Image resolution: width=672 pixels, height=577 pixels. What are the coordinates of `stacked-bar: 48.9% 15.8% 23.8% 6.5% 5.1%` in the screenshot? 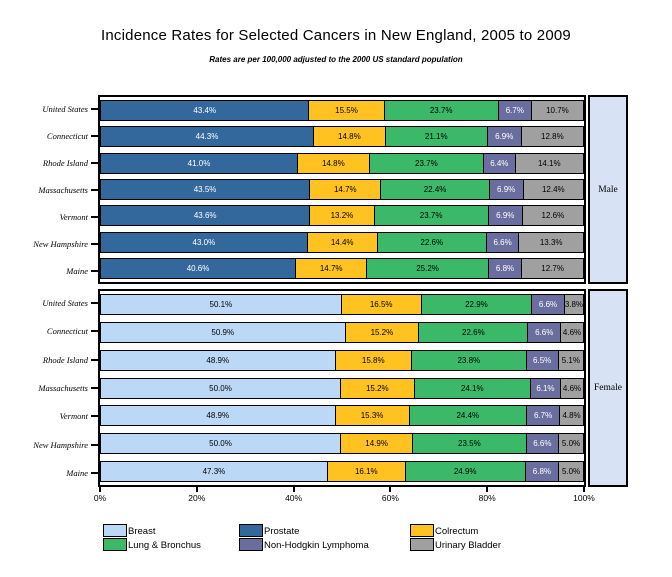 It's located at (342, 360).